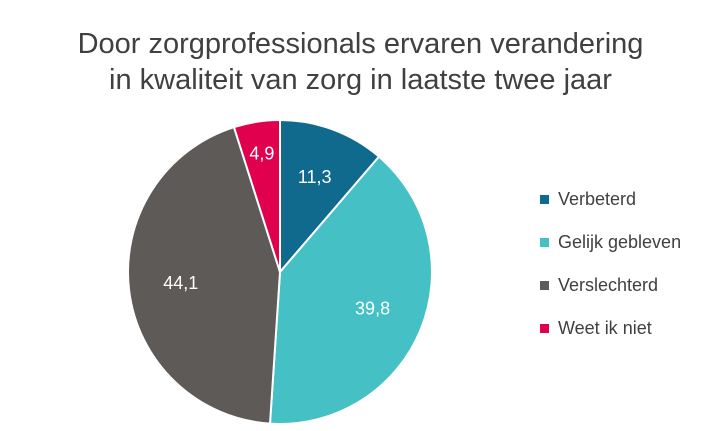 The image size is (721, 431). What do you see at coordinates (544, 285) in the screenshot?
I see `legend-swatch-verslechterd` at bounding box center [544, 285].